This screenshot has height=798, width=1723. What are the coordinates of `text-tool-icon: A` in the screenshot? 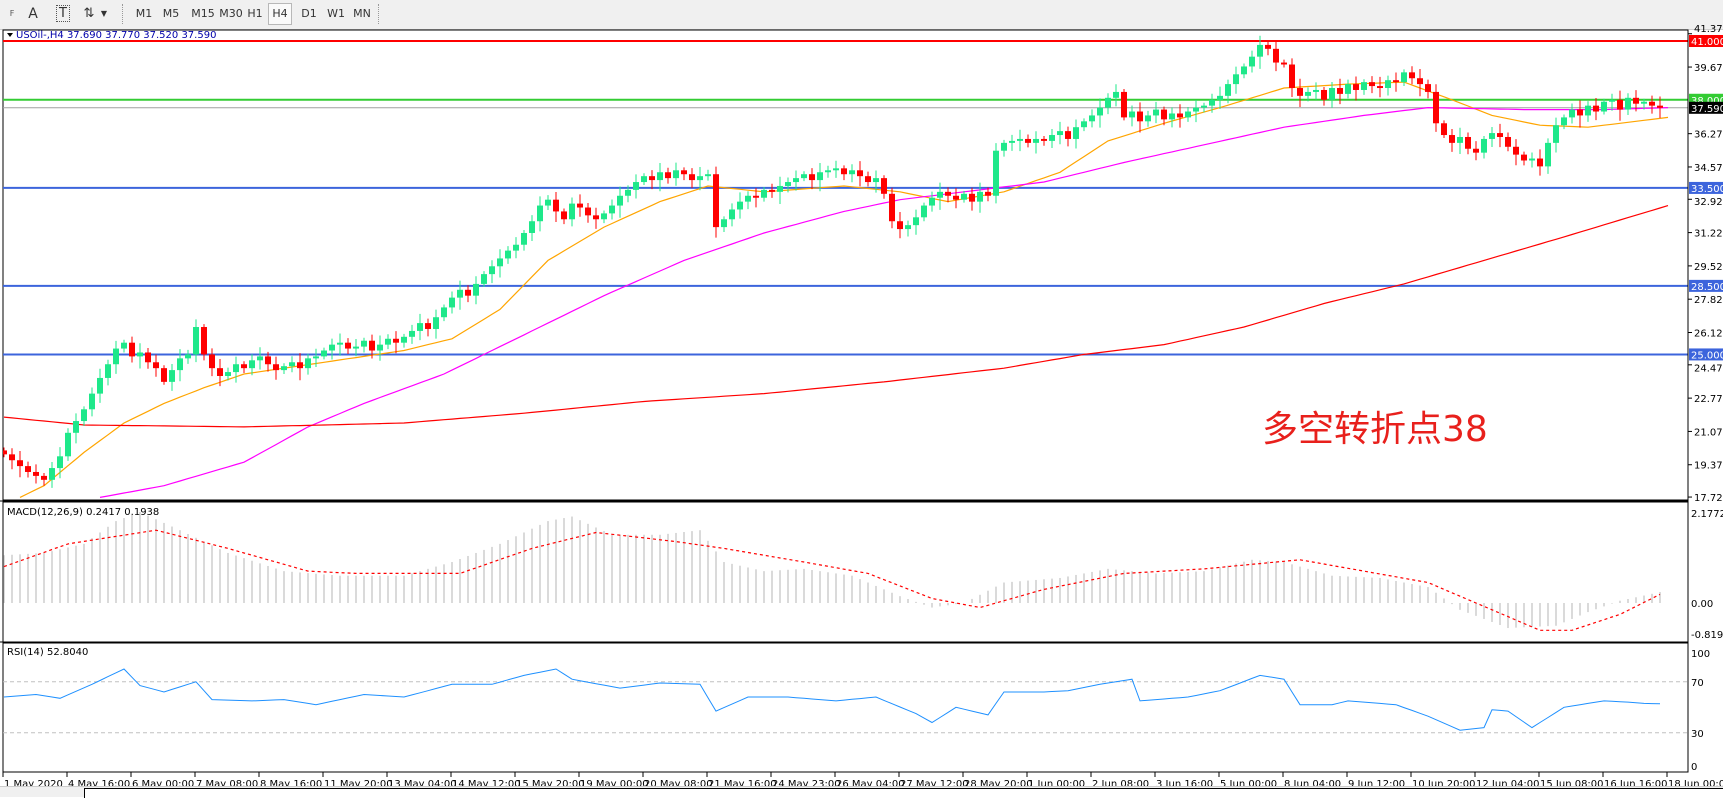 It's located at (33, 14).